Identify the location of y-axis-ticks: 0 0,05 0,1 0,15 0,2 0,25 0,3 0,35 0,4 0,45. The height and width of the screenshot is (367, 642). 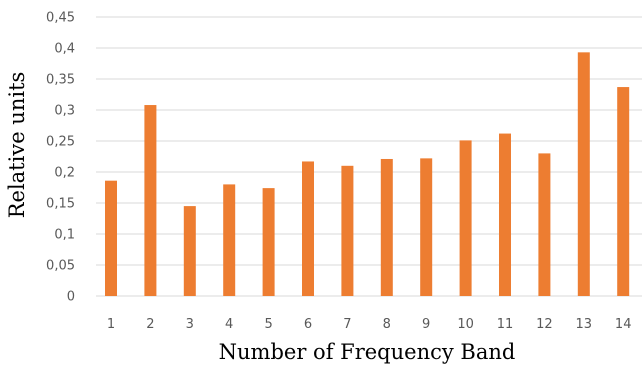
(60, 158).